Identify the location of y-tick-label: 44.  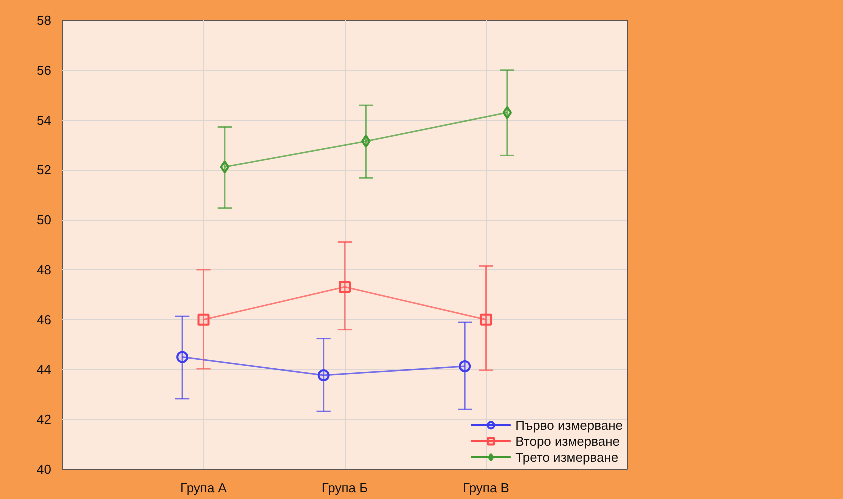
(44, 370).